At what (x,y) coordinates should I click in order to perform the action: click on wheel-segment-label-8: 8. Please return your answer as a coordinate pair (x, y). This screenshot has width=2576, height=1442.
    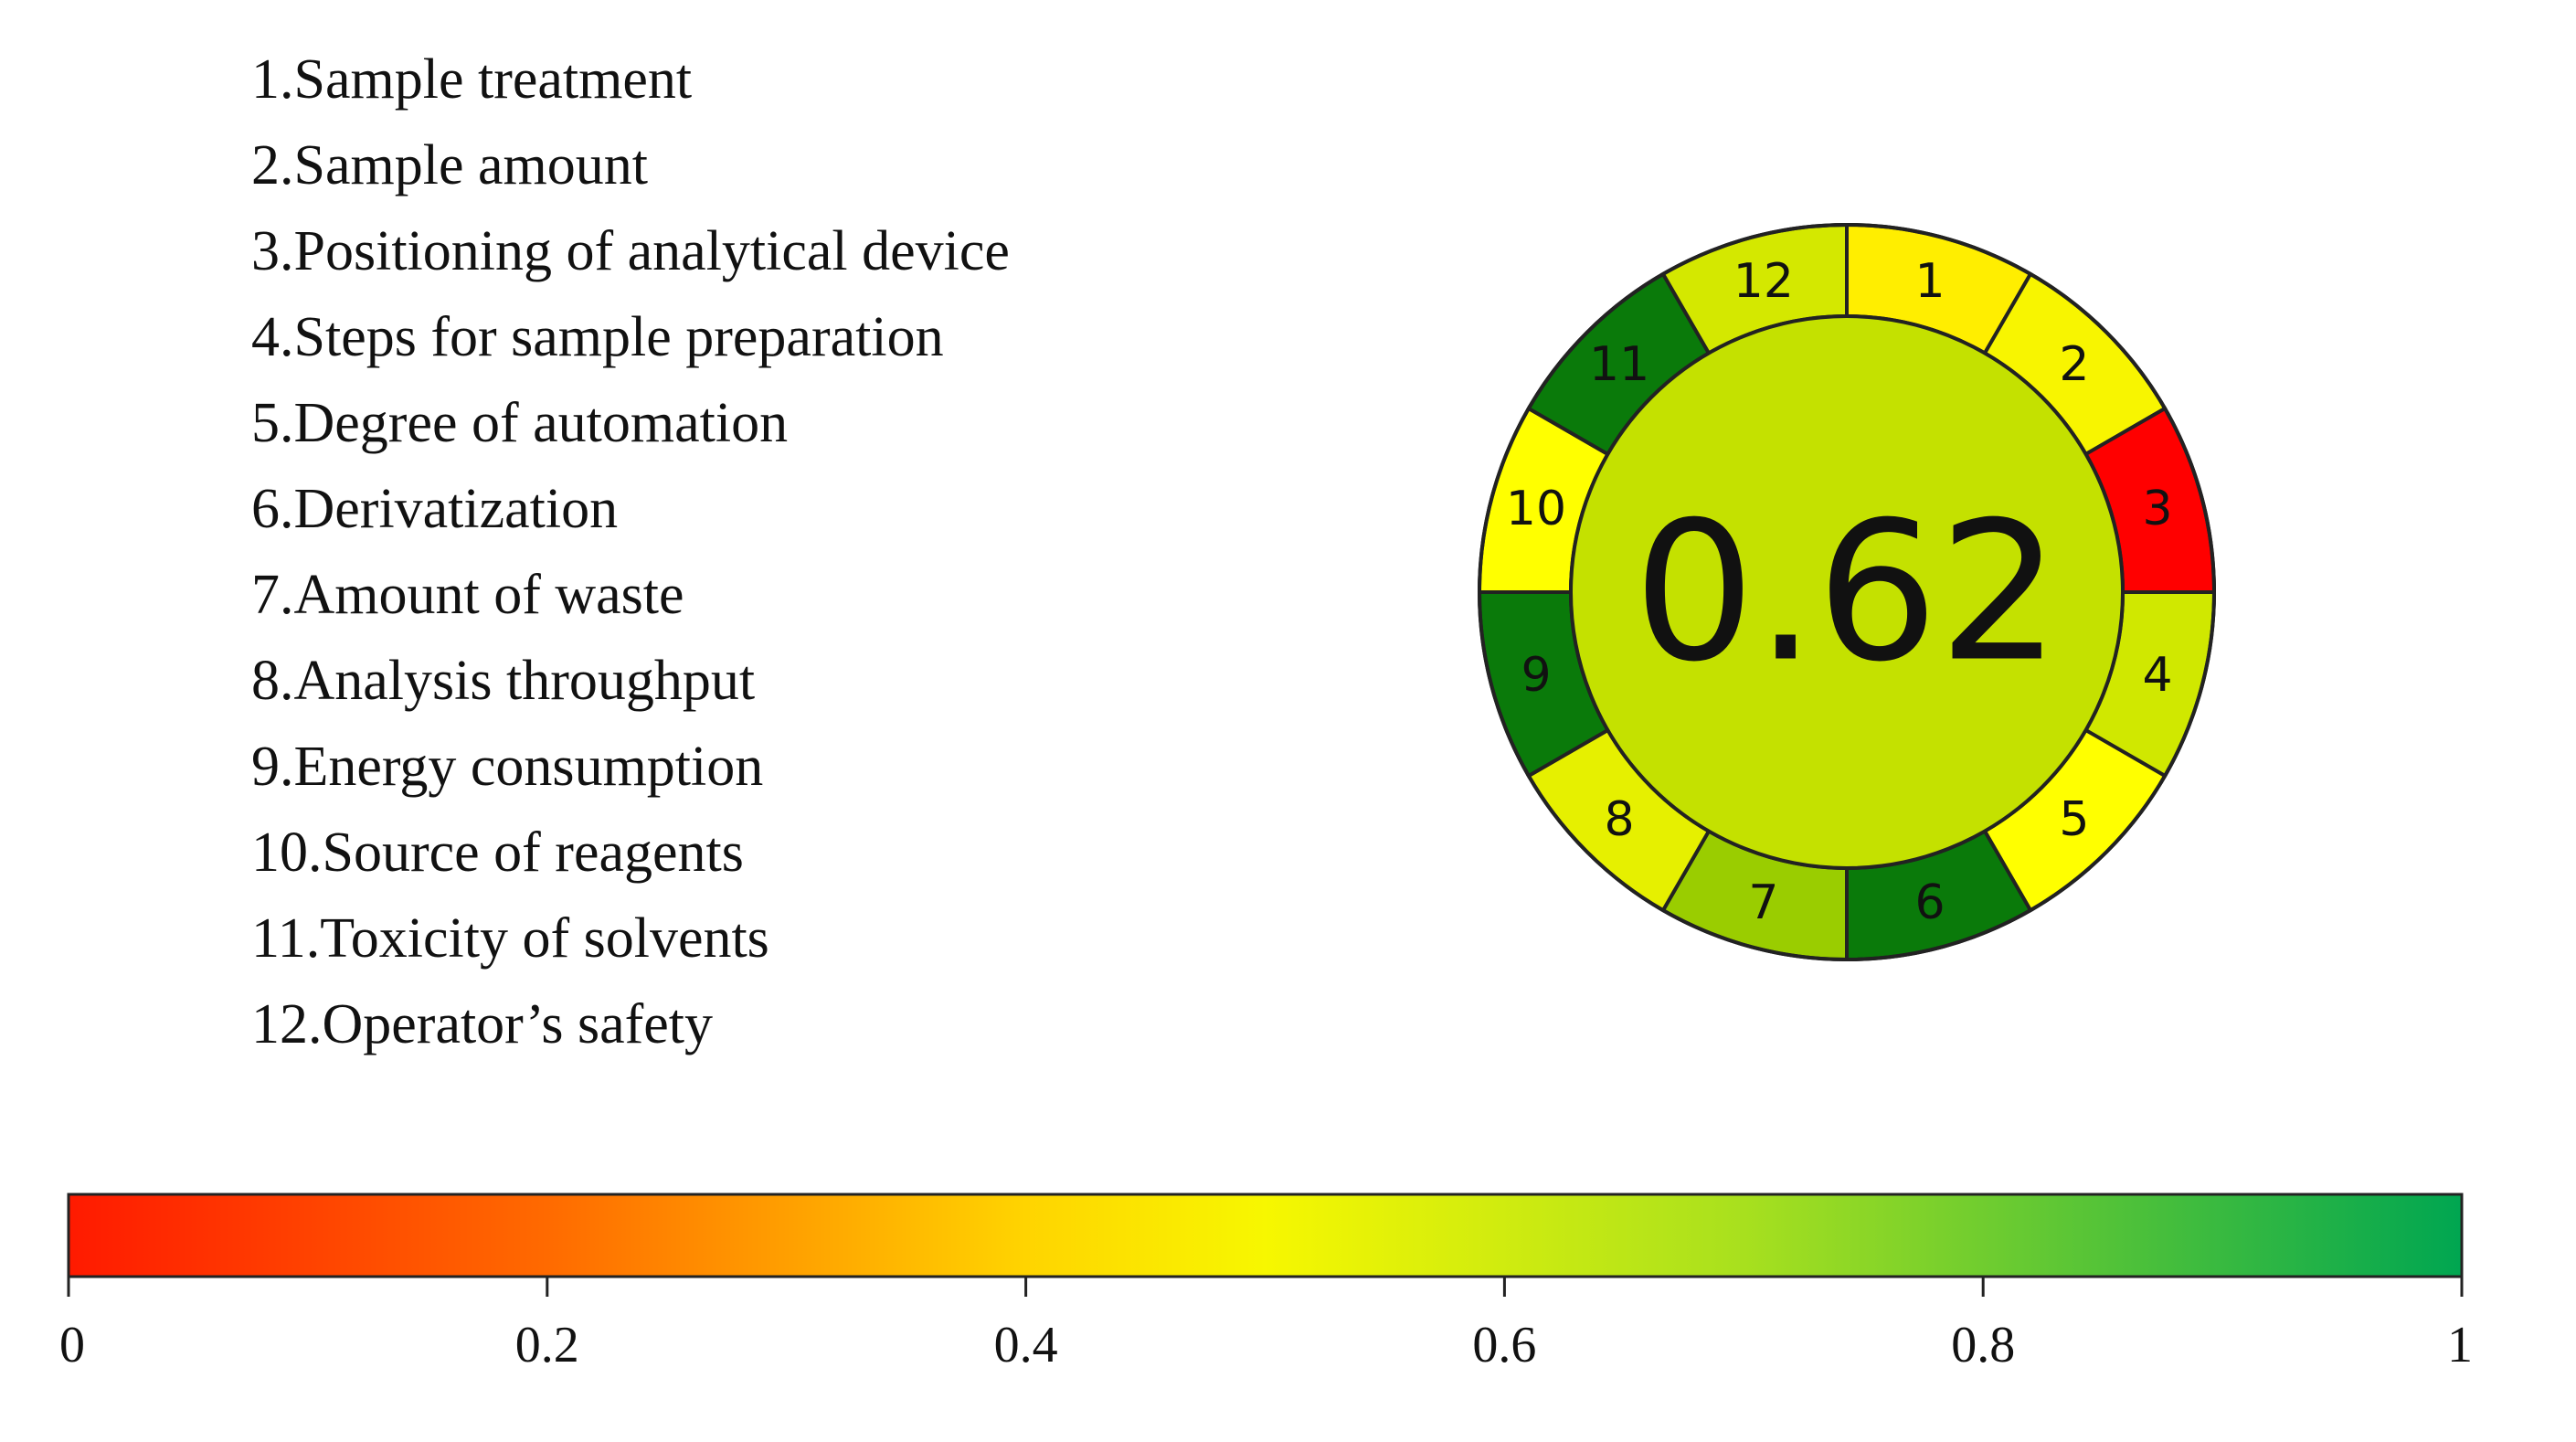
    Looking at the image, I should click on (1620, 819).